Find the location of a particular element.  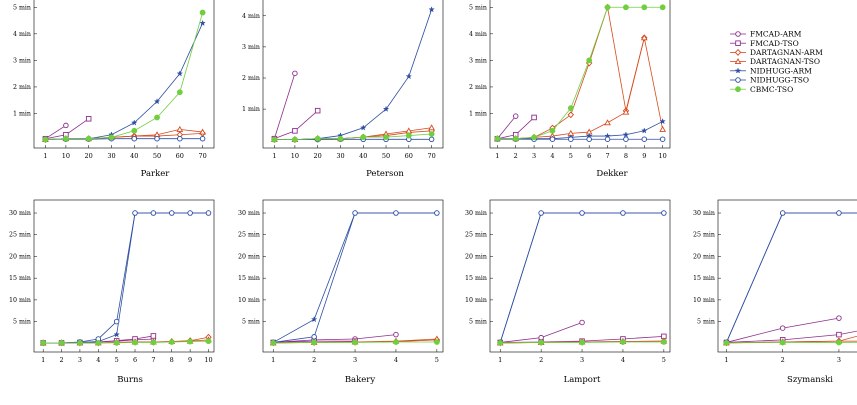

series-cbmc-tso is located at coordinates (582, 343).